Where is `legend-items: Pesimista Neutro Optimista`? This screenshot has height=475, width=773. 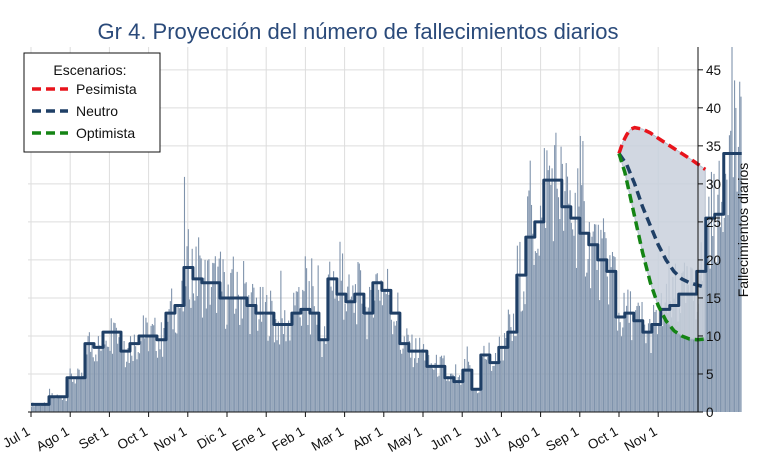 legend-items: Pesimista Neutro Optimista is located at coordinates (84, 111).